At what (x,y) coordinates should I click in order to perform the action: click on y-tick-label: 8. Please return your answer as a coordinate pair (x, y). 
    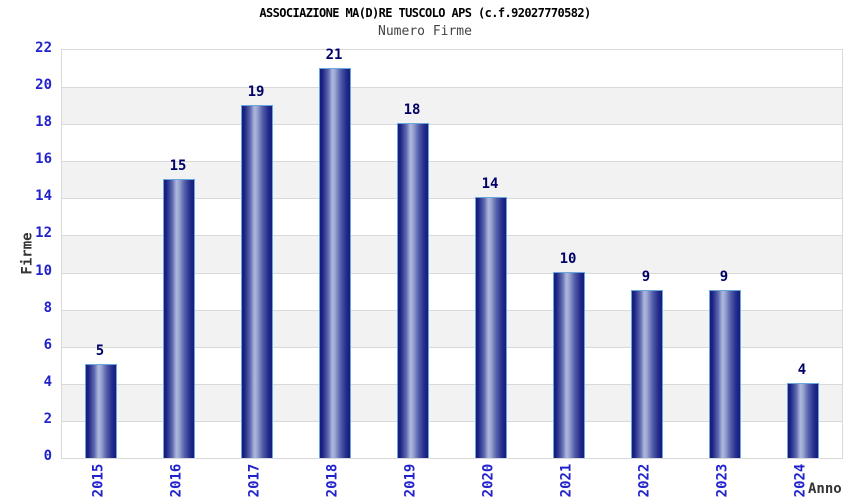
    Looking at the image, I should click on (47, 307).